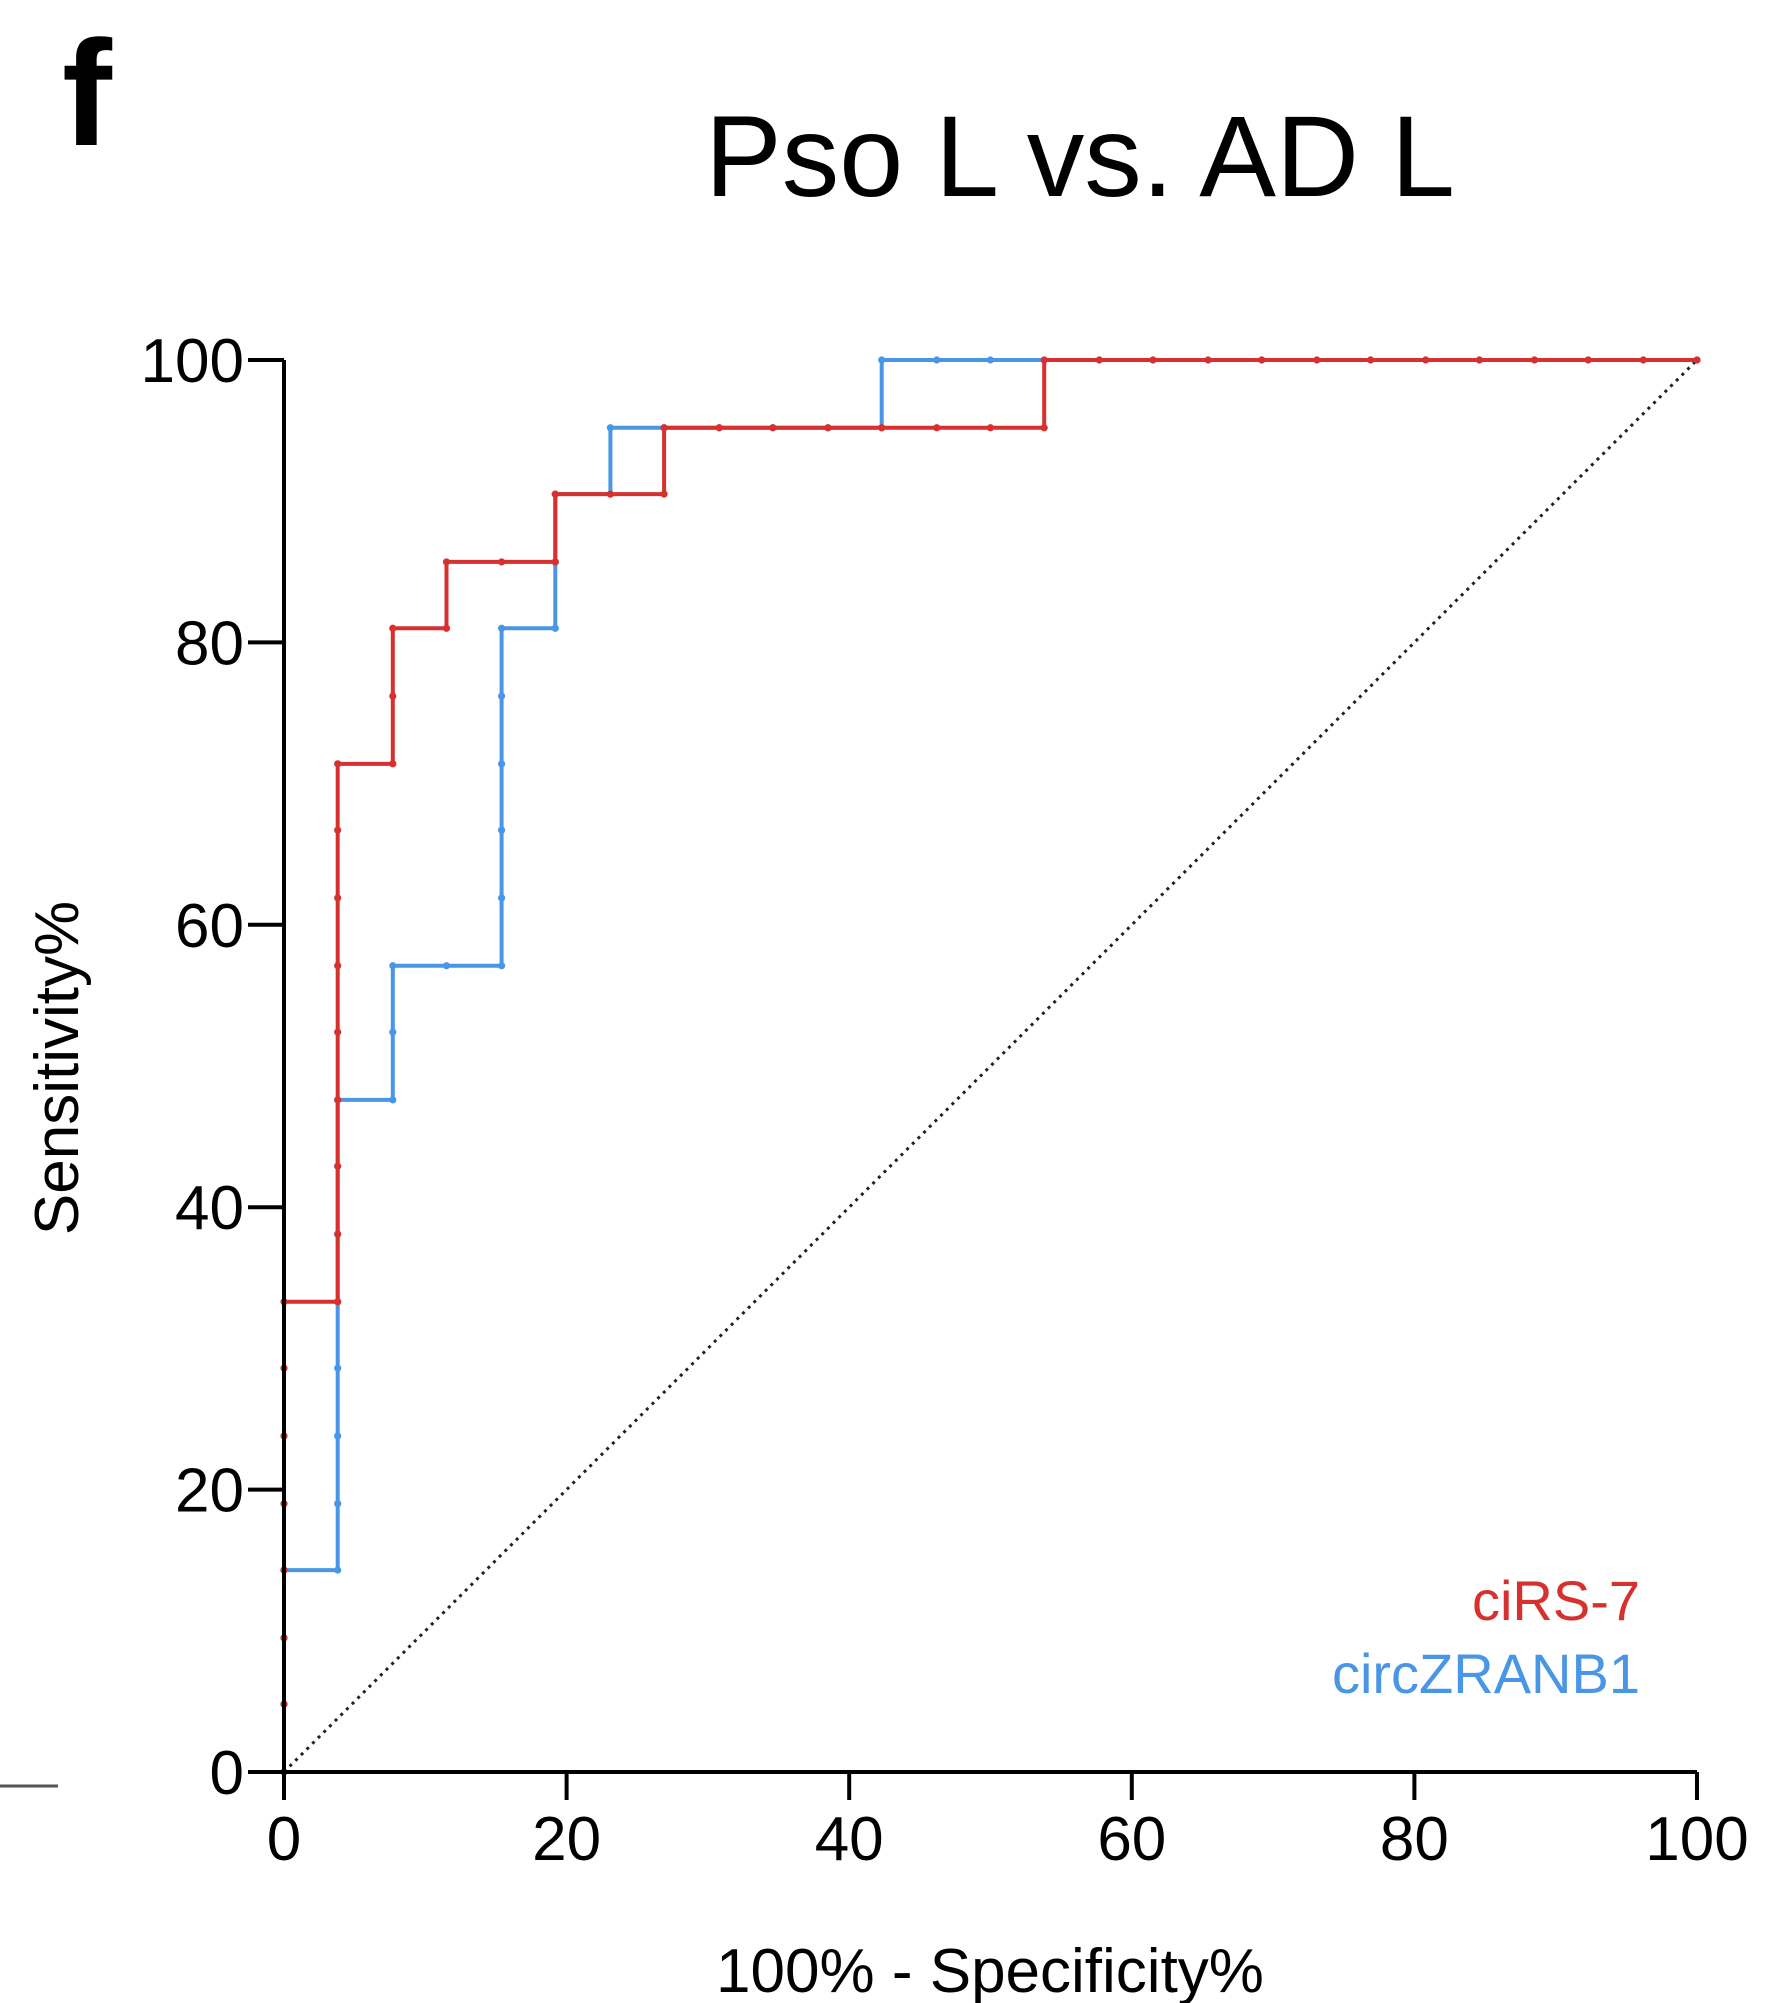 The width and height of the screenshot is (1780, 2003). What do you see at coordinates (1414, 1839) in the screenshot?
I see `x-tick-label: 80` at bounding box center [1414, 1839].